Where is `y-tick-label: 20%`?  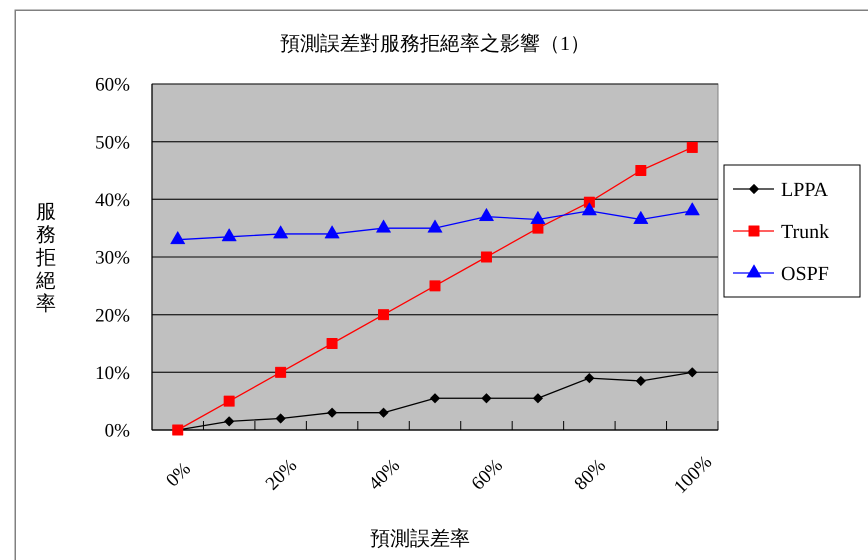
y-tick-label: 20% is located at coordinates (112, 315).